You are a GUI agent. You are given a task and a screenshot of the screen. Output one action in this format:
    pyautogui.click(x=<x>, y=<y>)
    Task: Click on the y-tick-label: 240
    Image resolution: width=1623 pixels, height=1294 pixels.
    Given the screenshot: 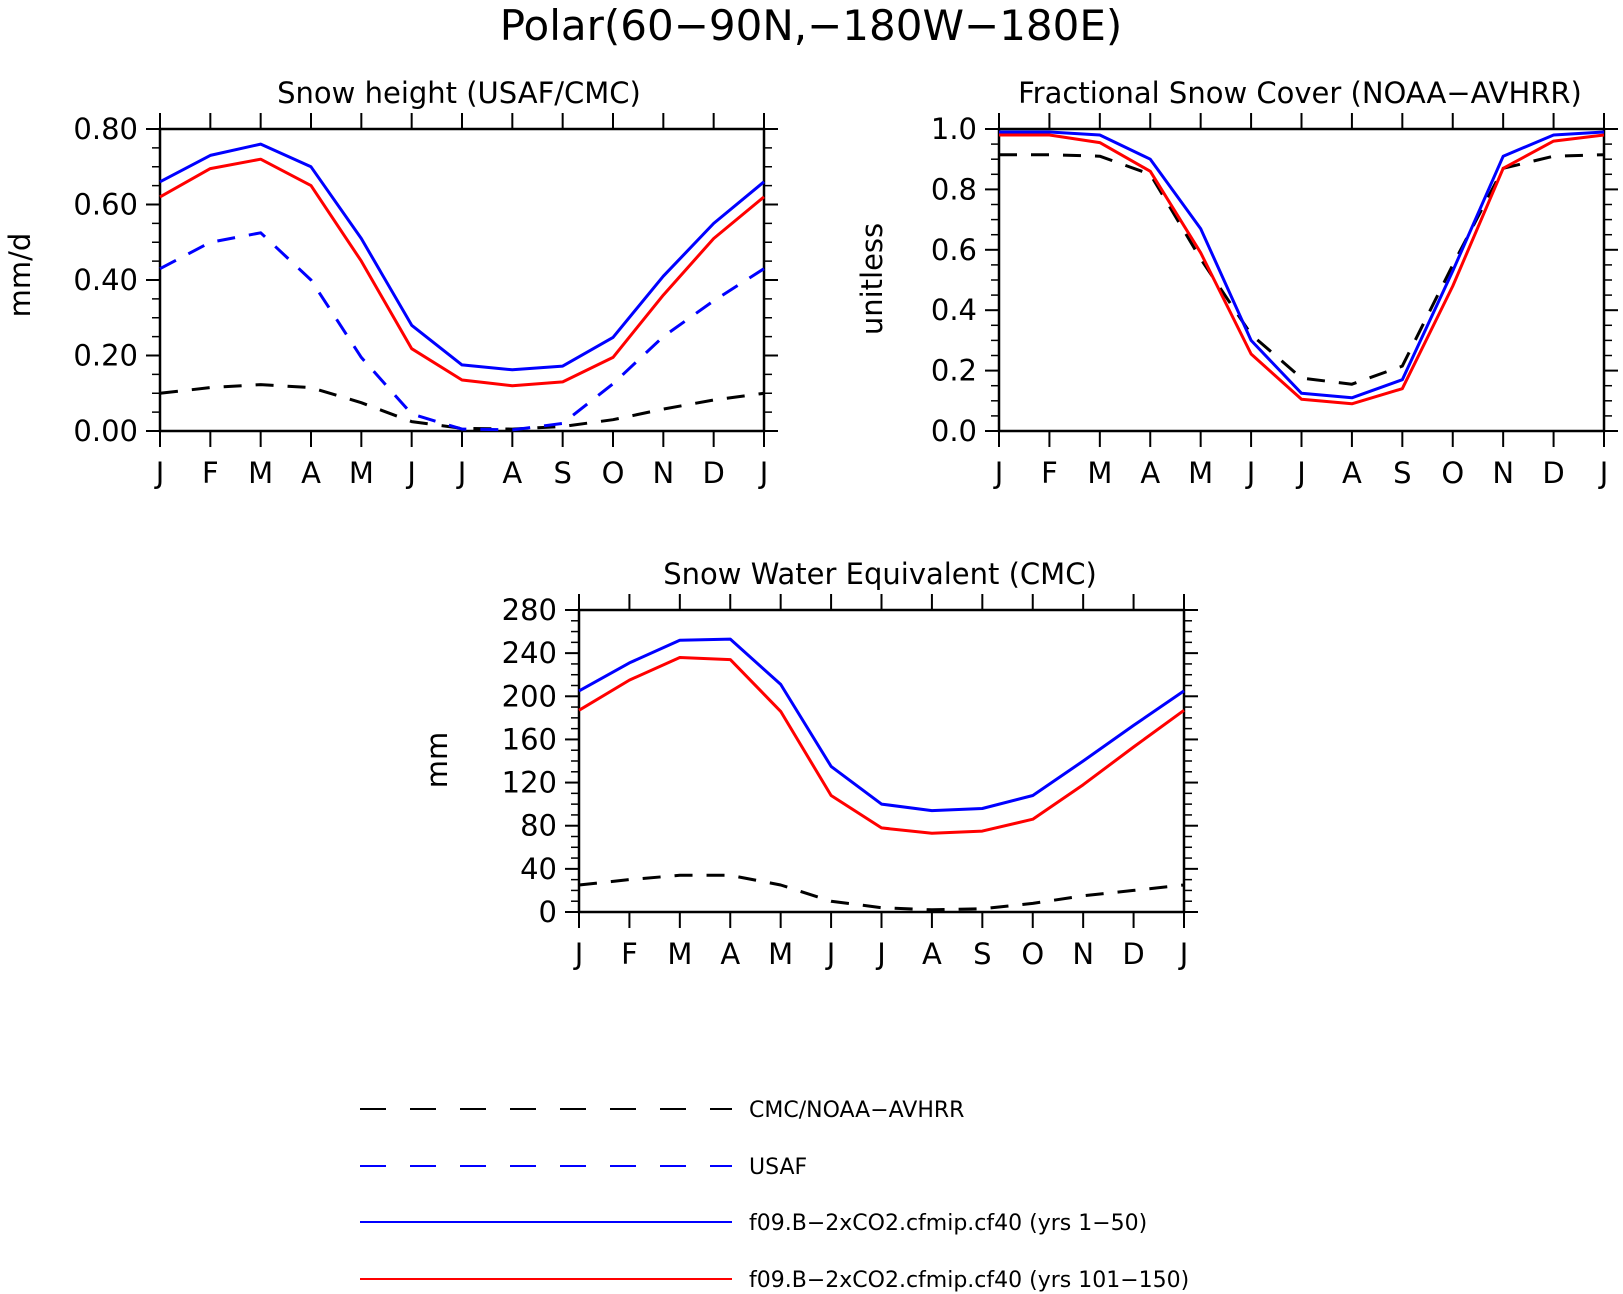 What is the action you would take?
    pyautogui.click(x=529, y=653)
    